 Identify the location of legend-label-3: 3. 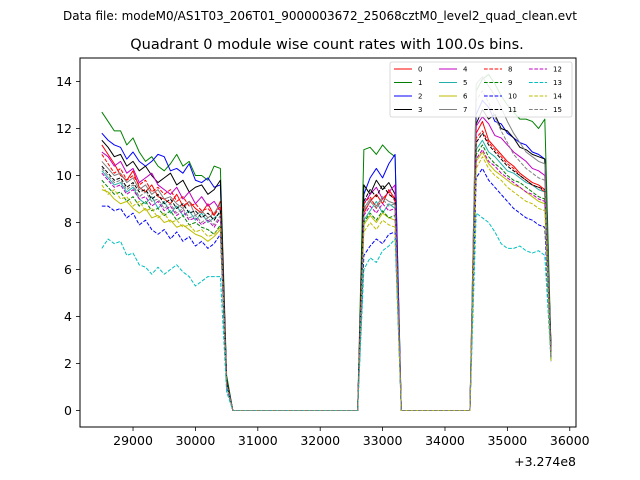
(420, 110).